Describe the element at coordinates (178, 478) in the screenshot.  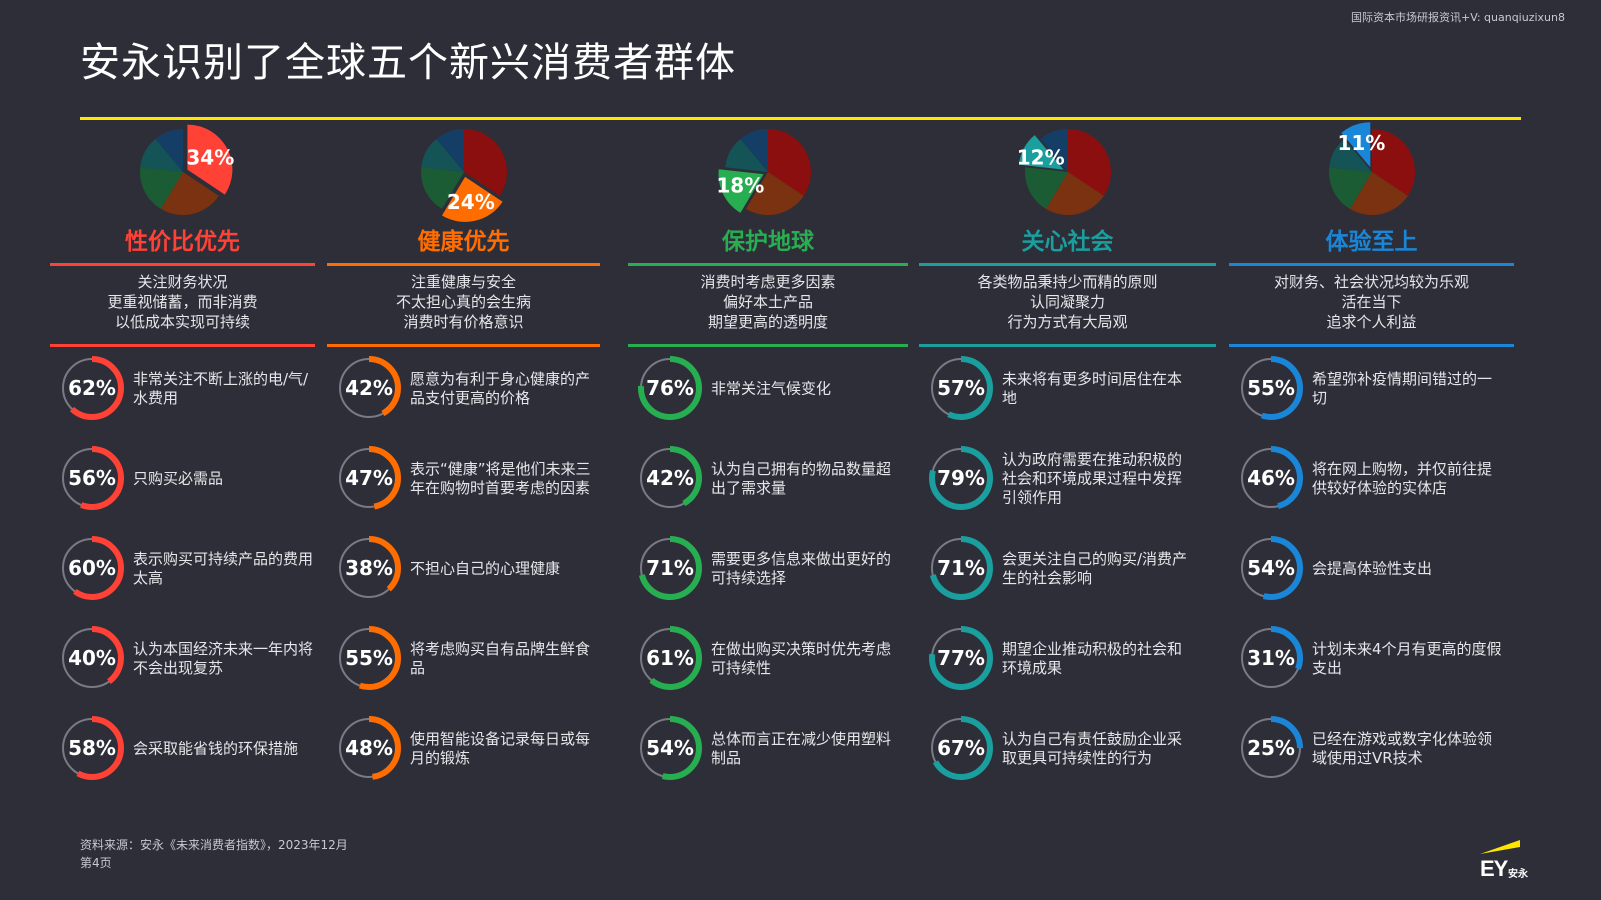
I see `stat-text: 只购买必需品` at that location.